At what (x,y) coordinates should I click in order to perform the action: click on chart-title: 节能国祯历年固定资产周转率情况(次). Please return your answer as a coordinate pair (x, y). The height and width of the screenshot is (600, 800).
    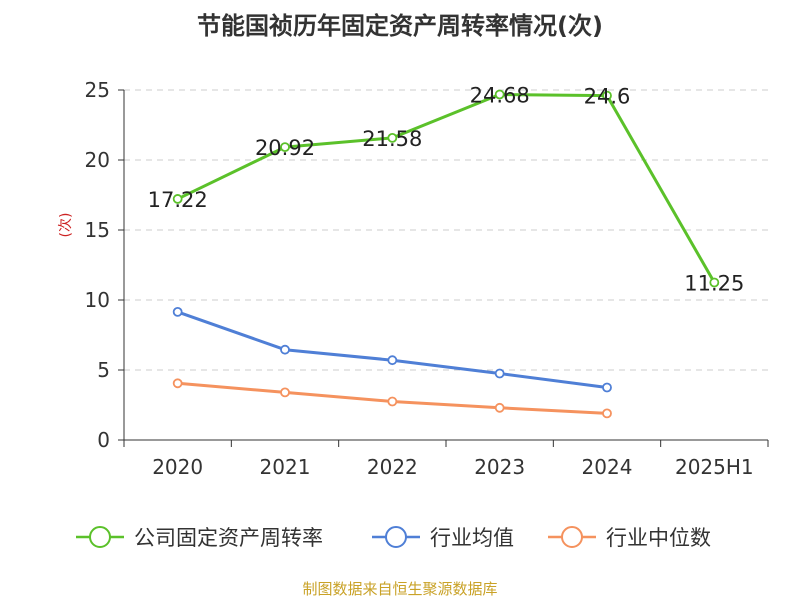
    Looking at the image, I should click on (400, 26).